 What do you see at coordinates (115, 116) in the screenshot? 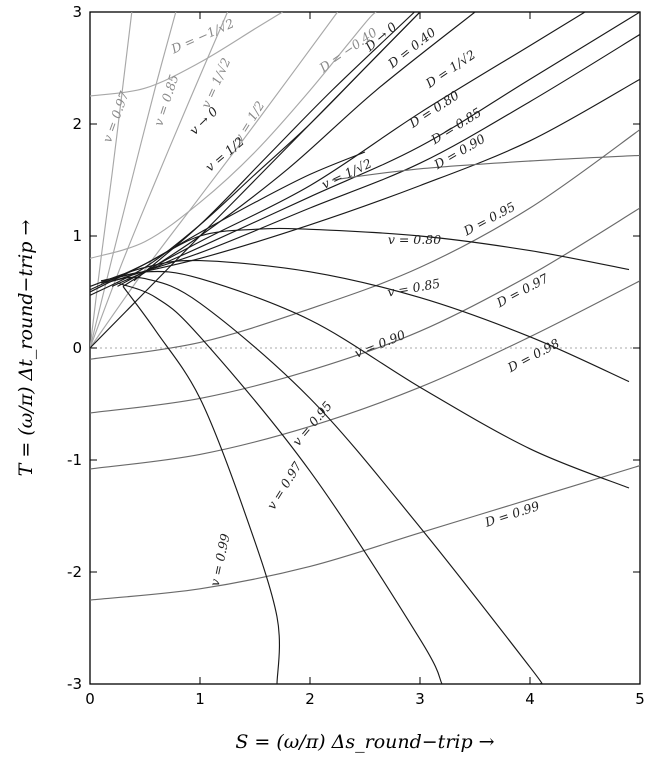
I see `curve-label-v-0: v = 0.97` at bounding box center [115, 116].